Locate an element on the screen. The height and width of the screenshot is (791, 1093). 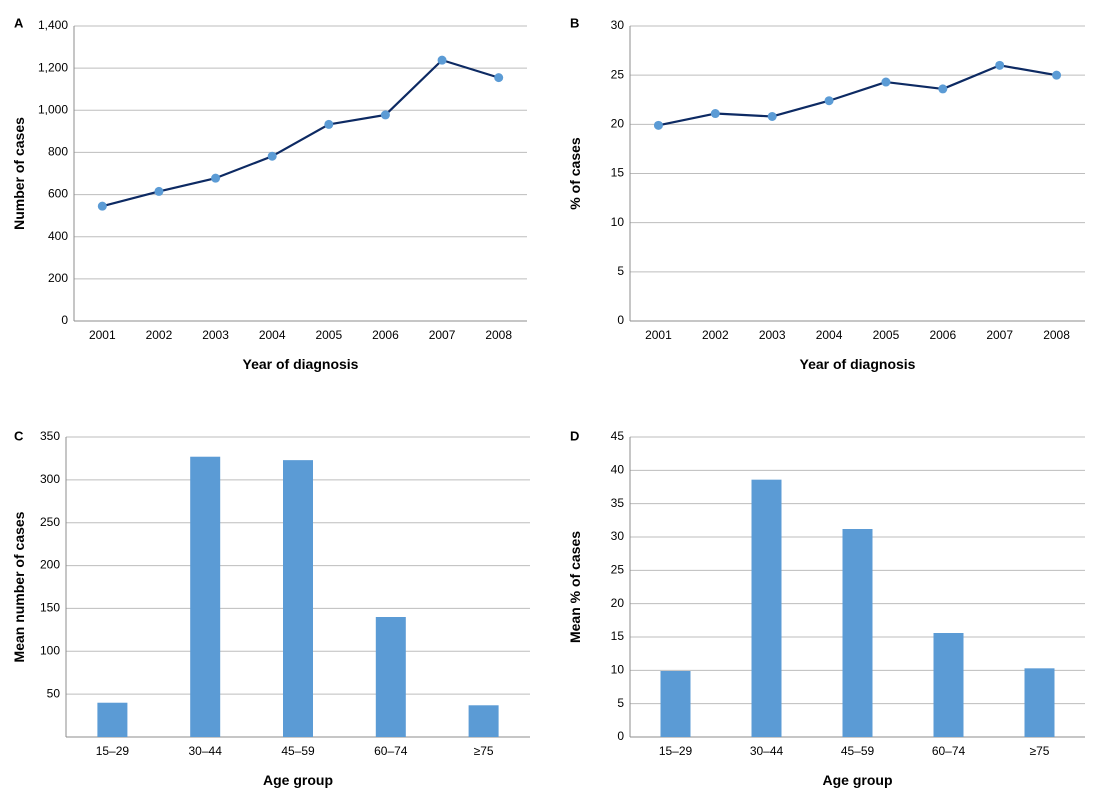
panel-label: D is located at coordinates (574, 435).